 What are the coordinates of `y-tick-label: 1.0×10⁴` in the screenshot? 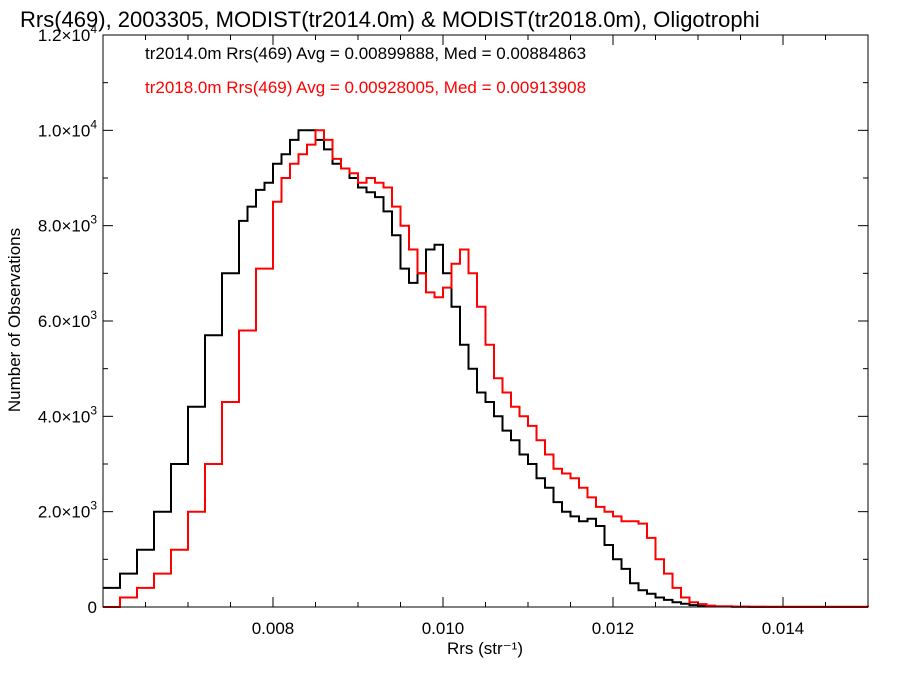 It's located at (67, 128).